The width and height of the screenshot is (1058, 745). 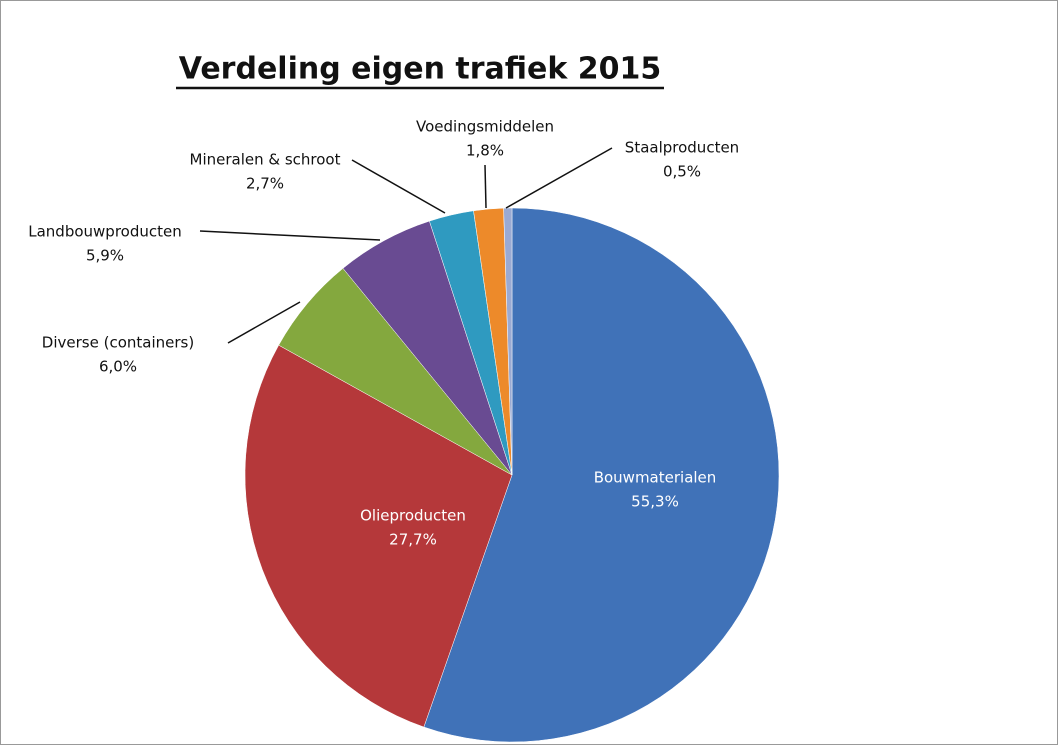 I want to click on slice-value-label: 6,0%, so click(x=118, y=367).